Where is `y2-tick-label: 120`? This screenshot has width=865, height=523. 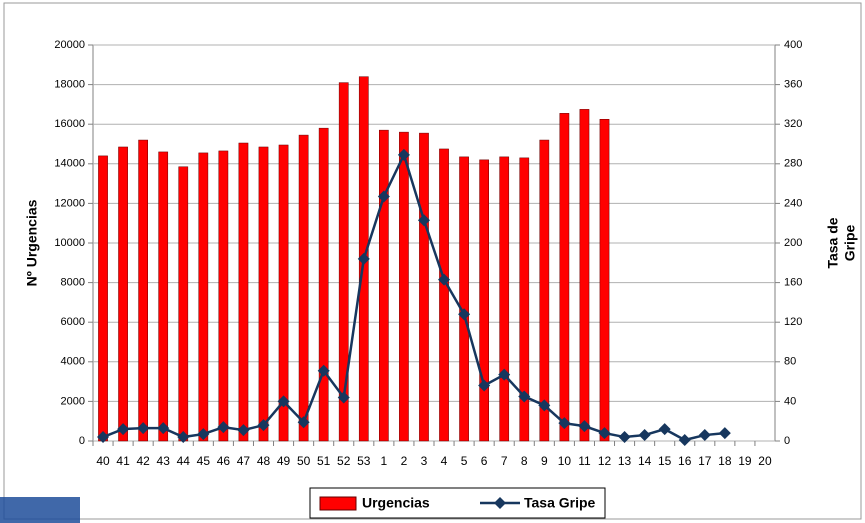 y2-tick-label: 120 is located at coordinates (793, 322).